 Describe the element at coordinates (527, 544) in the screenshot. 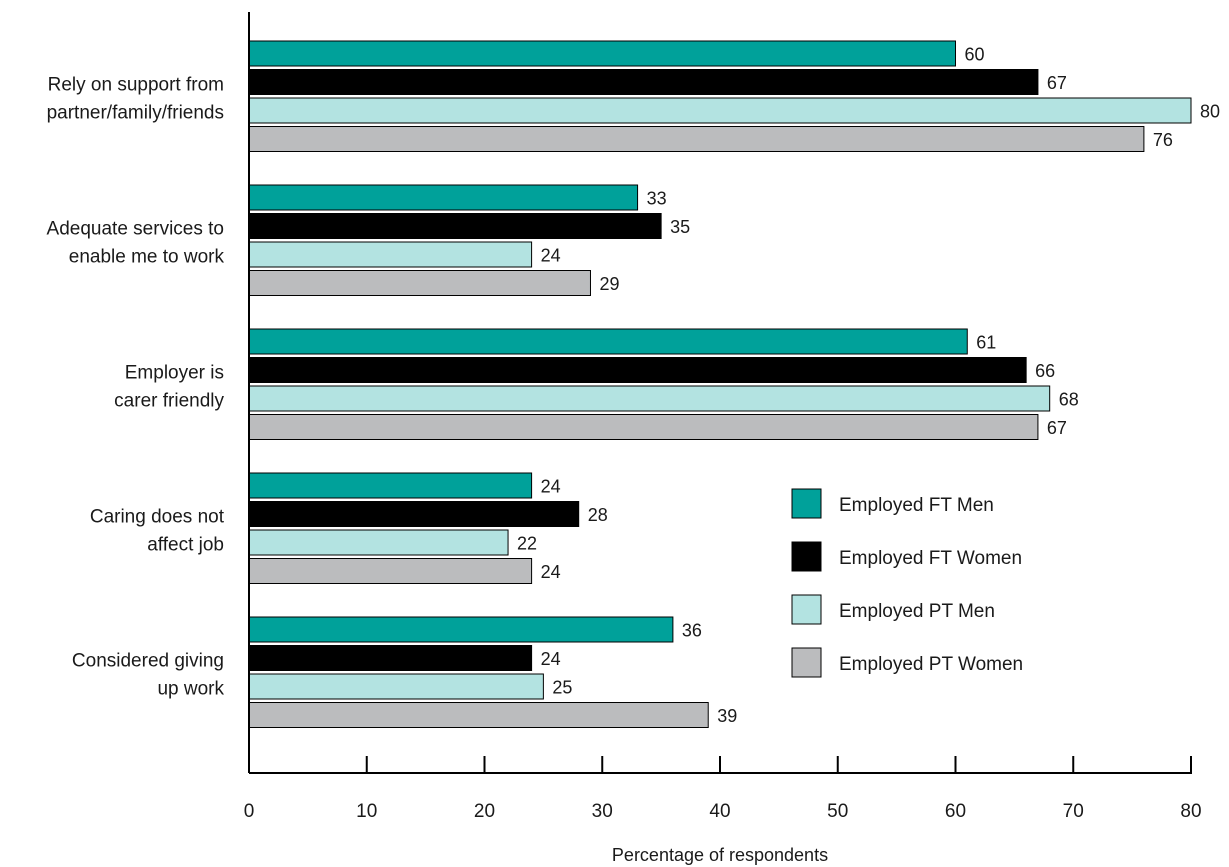

I see `data-label: 22` at that location.